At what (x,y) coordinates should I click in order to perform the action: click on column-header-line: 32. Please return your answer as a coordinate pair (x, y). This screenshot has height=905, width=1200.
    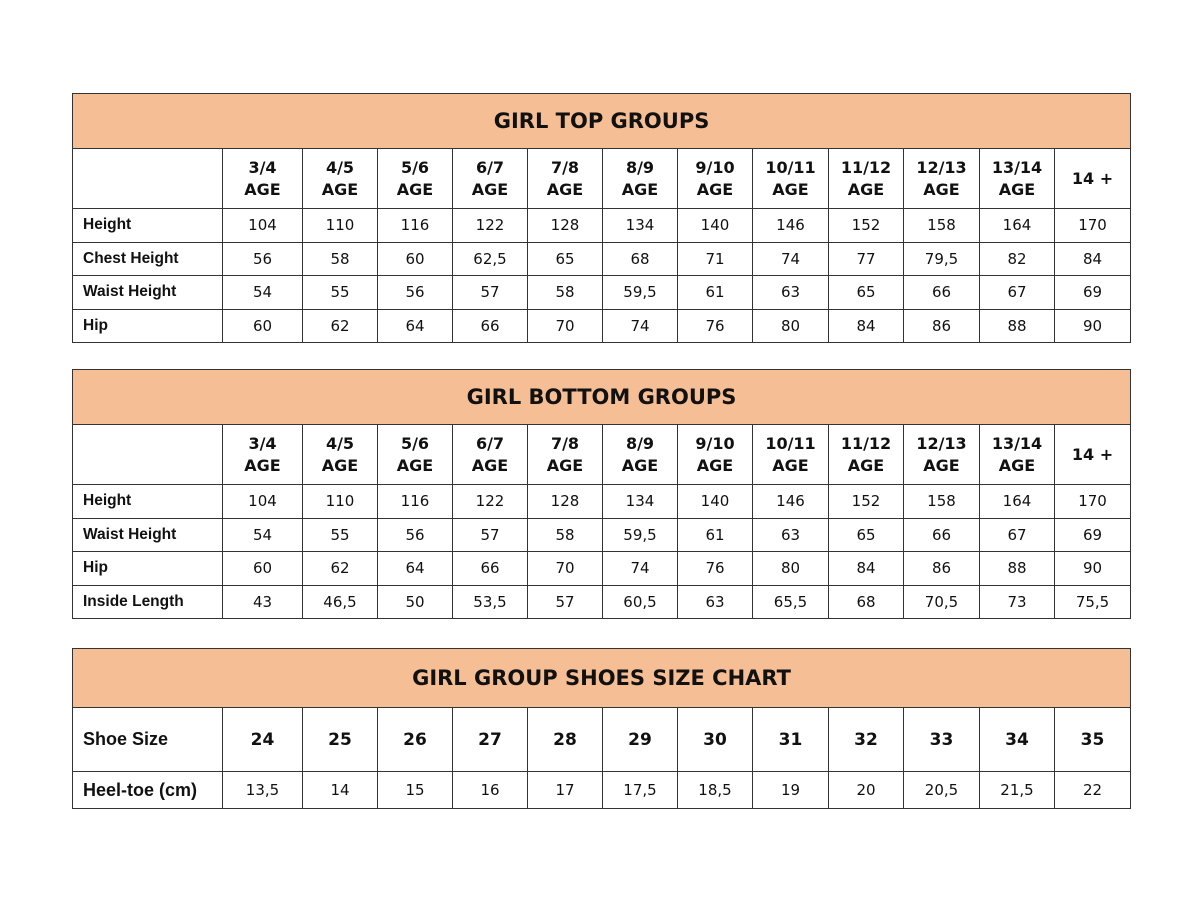
    Looking at the image, I should click on (866, 739).